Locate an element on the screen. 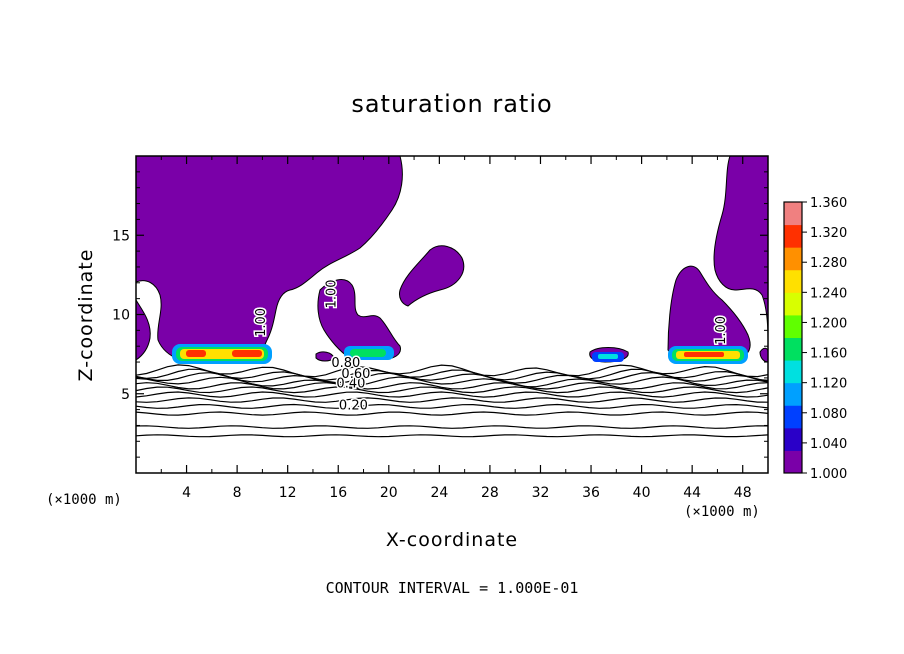 The image size is (904, 654). x-tick-label: 32 is located at coordinates (541, 493).